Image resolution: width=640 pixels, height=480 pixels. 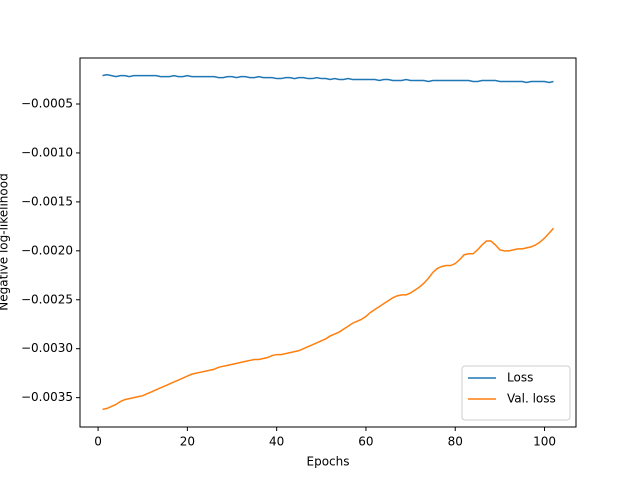 I want to click on x-tick-label: 80, so click(x=455, y=442).